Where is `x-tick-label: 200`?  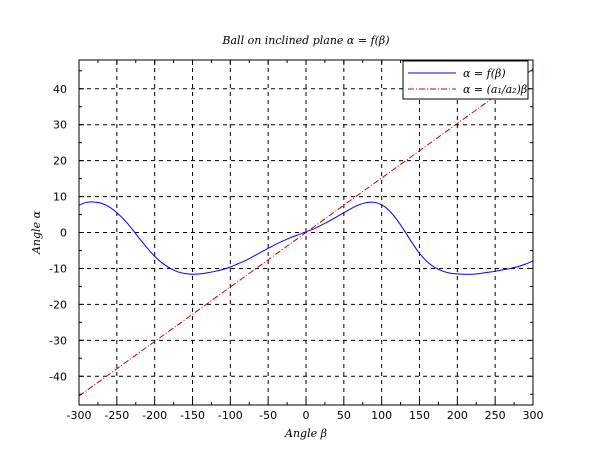 x-tick-label: 200 is located at coordinates (457, 415).